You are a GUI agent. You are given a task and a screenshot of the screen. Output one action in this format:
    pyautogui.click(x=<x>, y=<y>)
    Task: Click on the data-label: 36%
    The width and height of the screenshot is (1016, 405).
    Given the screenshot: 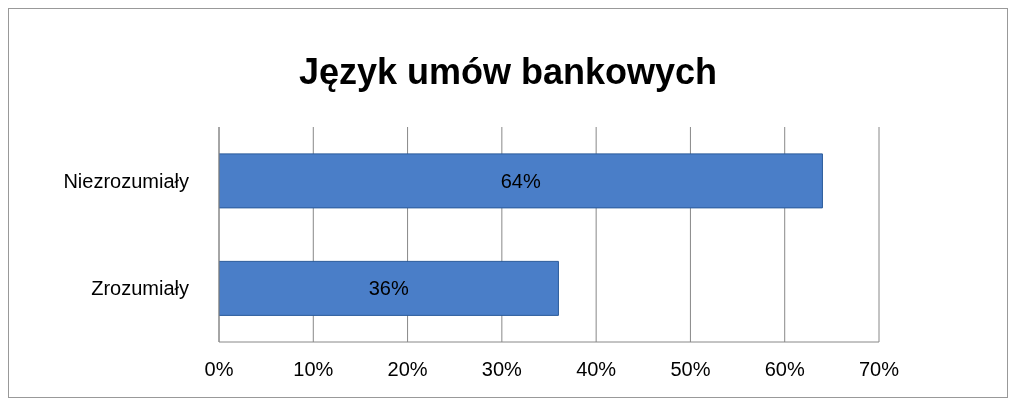 What is the action you would take?
    pyautogui.click(x=388, y=288)
    